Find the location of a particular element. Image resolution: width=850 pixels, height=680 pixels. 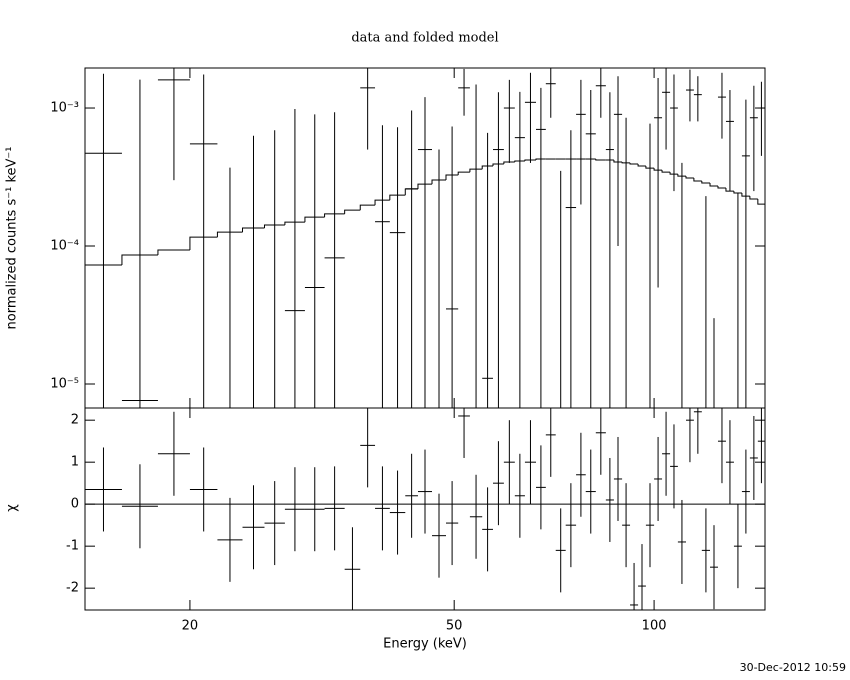

x-axis-label: Energy (keV) is located at coordinates (425, 644).